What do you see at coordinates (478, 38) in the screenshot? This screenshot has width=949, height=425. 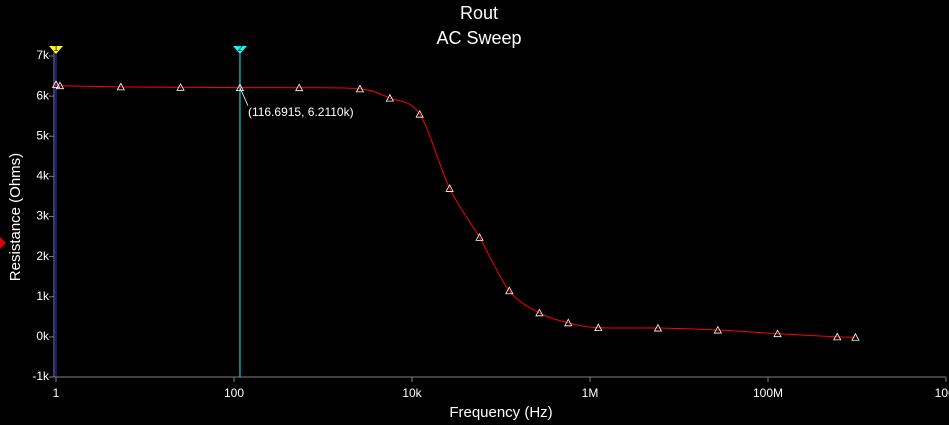 I see `chart-subtitle: AC Sweep` at bounding box center [478, 38].